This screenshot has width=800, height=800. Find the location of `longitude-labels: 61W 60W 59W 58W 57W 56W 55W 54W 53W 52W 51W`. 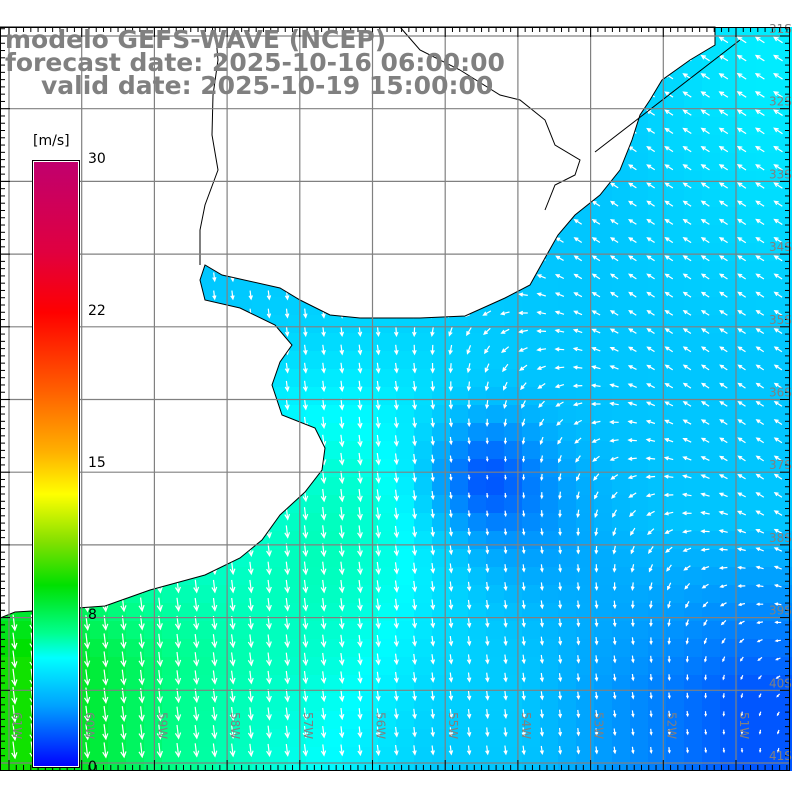

longitude-labels: 61W 60W 59W 58W 57W 56W 55W 54W 53W 52W 51W is located at coordinates (380, 725).